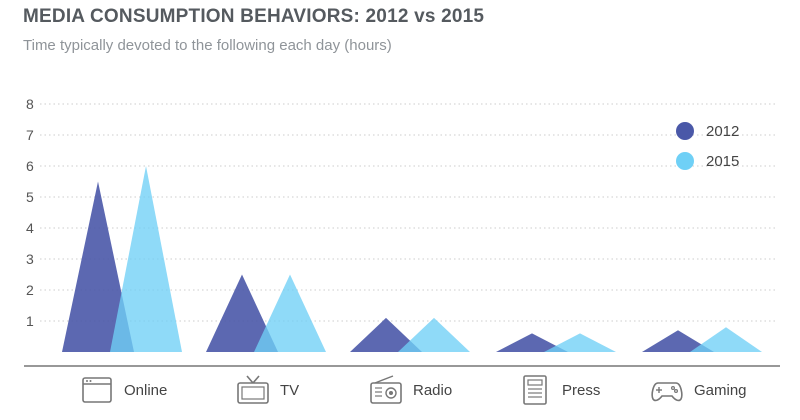  I want to click on y-tick-label: 7, so click(30, 135).